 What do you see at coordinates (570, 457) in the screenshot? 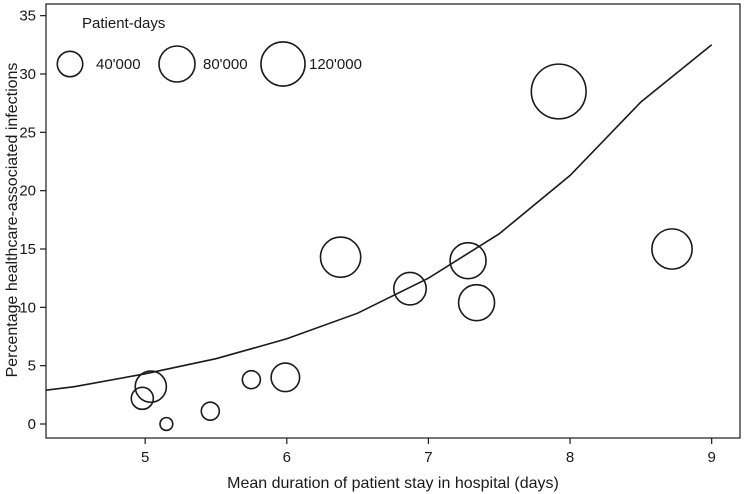
I see `x-tick-label: 8` at bounding box center [570, 457].